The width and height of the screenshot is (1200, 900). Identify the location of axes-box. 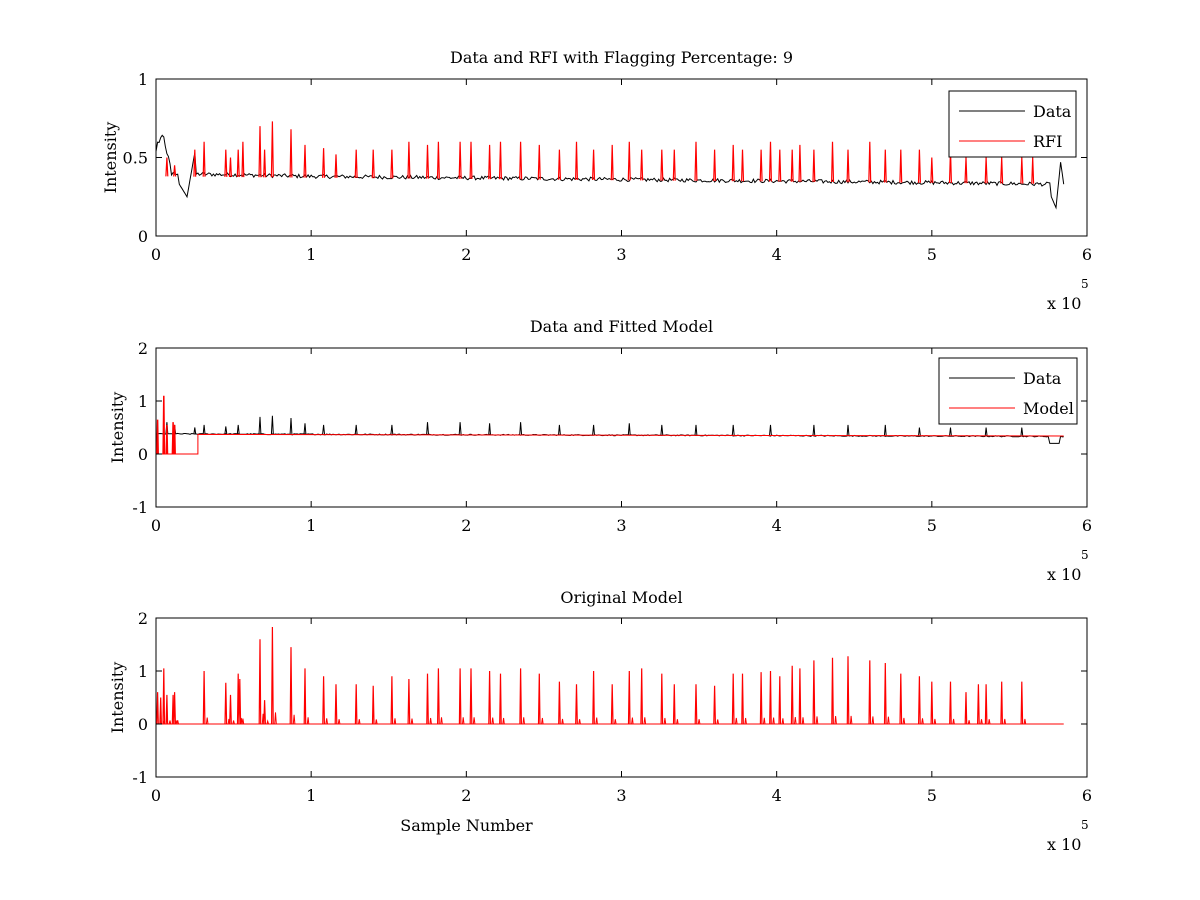
(621, 697).